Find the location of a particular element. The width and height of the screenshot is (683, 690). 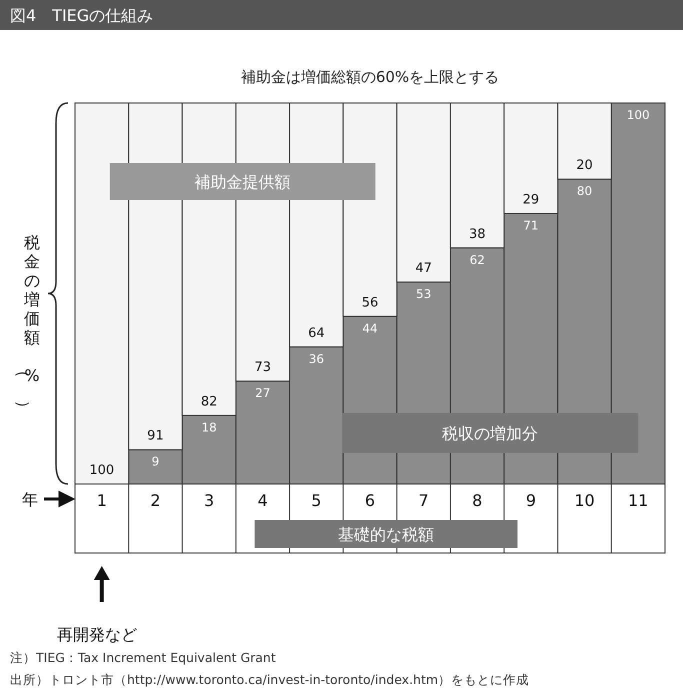

x-tick-label: 6 is located at coordinates (370, 500).